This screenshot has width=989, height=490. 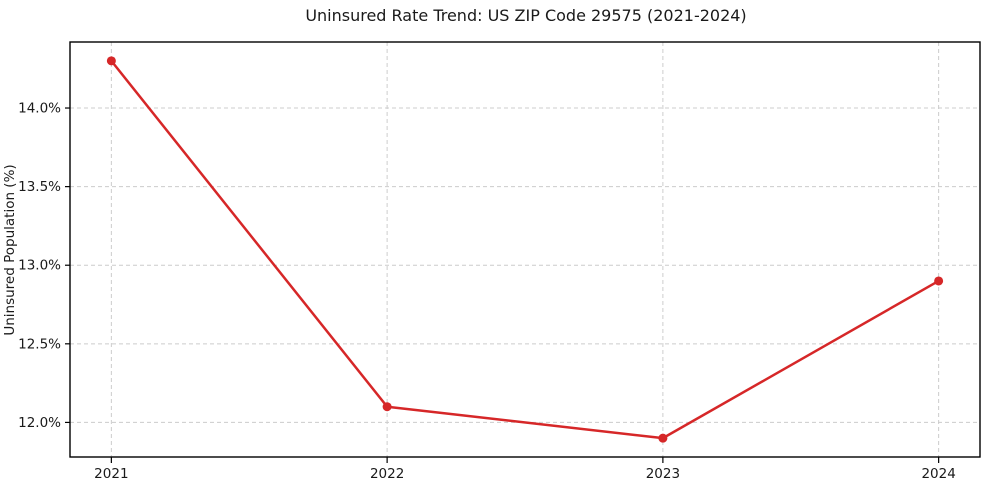 I want to click on x-tick-label: 2022, so click(x=387, y=474).